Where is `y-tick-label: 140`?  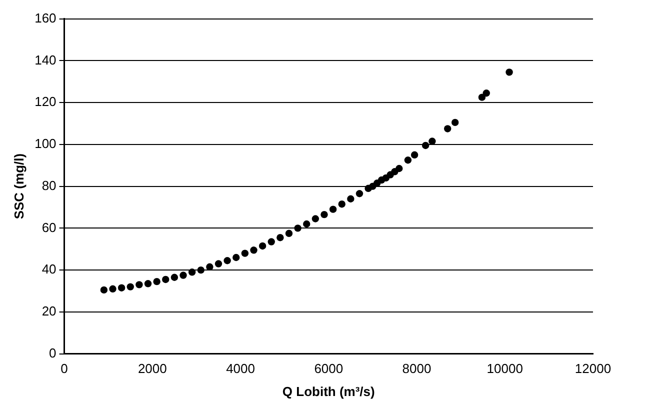
y-tick-label: 140 is located at coordinates (45, 60).